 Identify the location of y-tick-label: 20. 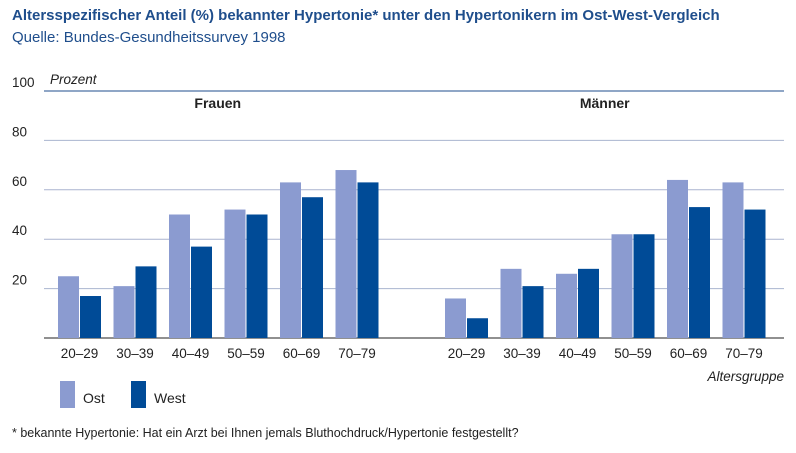
(19, 280).